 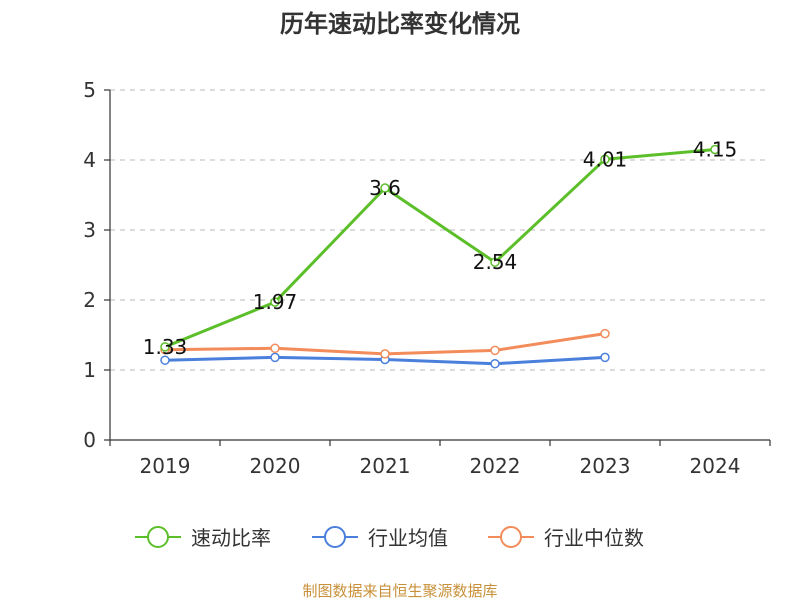 What do you see at coordinates (385, 466) in the screenshot?
I see `x-tick-label: 2021` at bounding box center [385, 466].